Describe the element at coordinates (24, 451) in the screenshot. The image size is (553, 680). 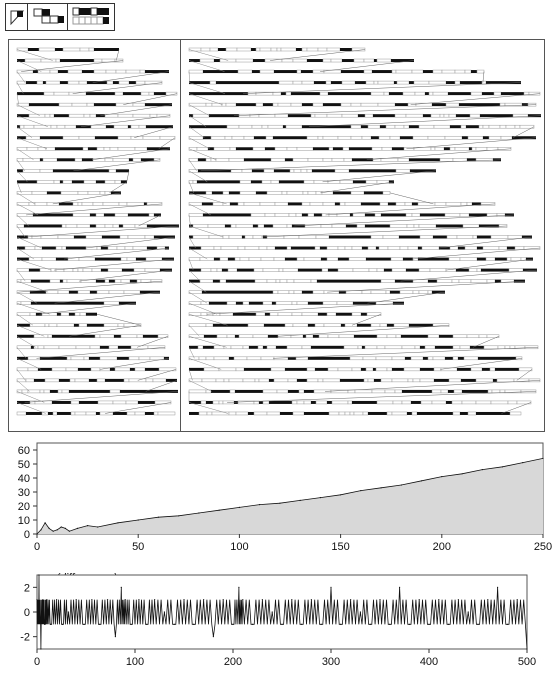
I see `y-tick-label: 60` at that location.